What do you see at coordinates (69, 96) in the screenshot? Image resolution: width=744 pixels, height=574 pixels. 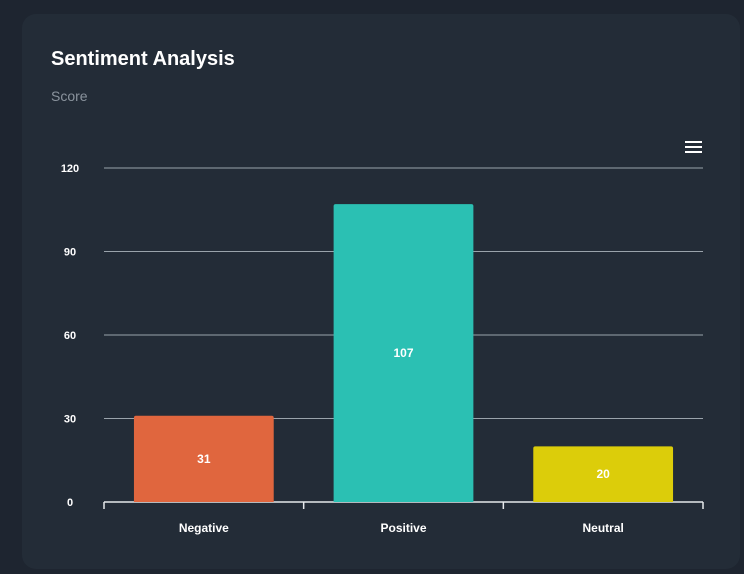 I see `chart-subtitle: Score` at bounding box center [69, 96].